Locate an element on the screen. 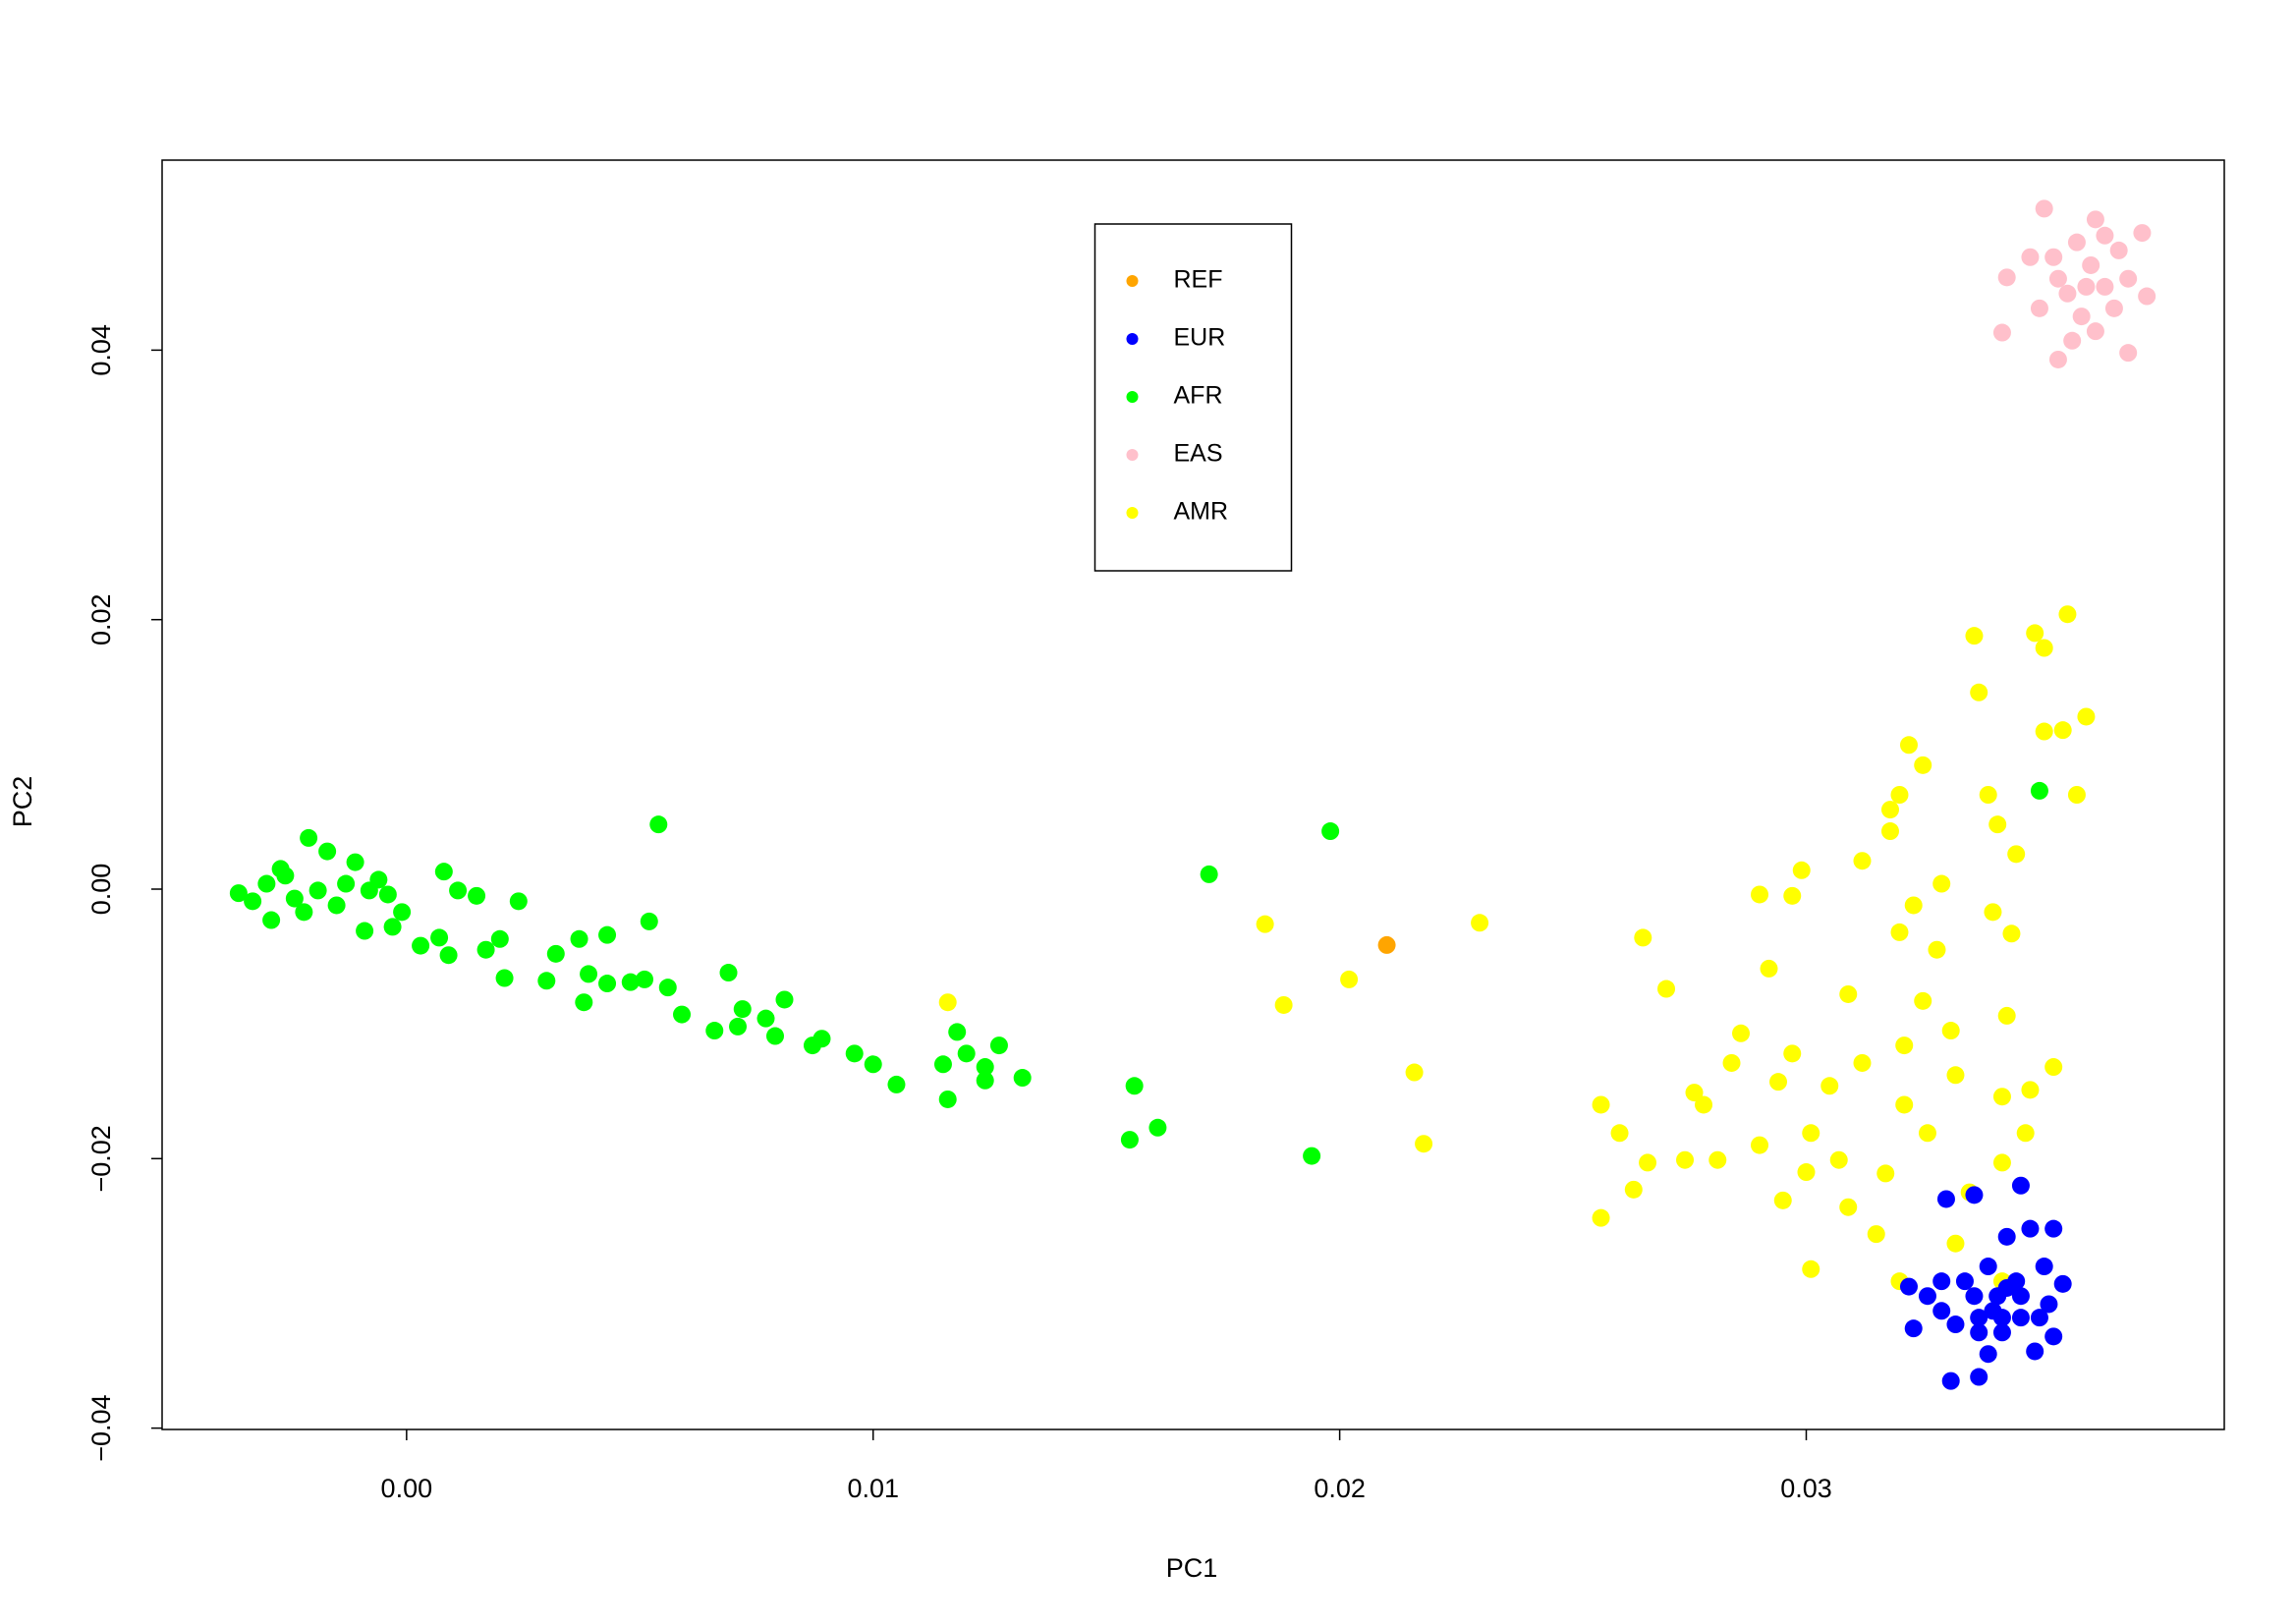 The height and width of the screenshot is (1624, 2296). x-tick-label: 0.03 is located at coordinates (1806, 1488).